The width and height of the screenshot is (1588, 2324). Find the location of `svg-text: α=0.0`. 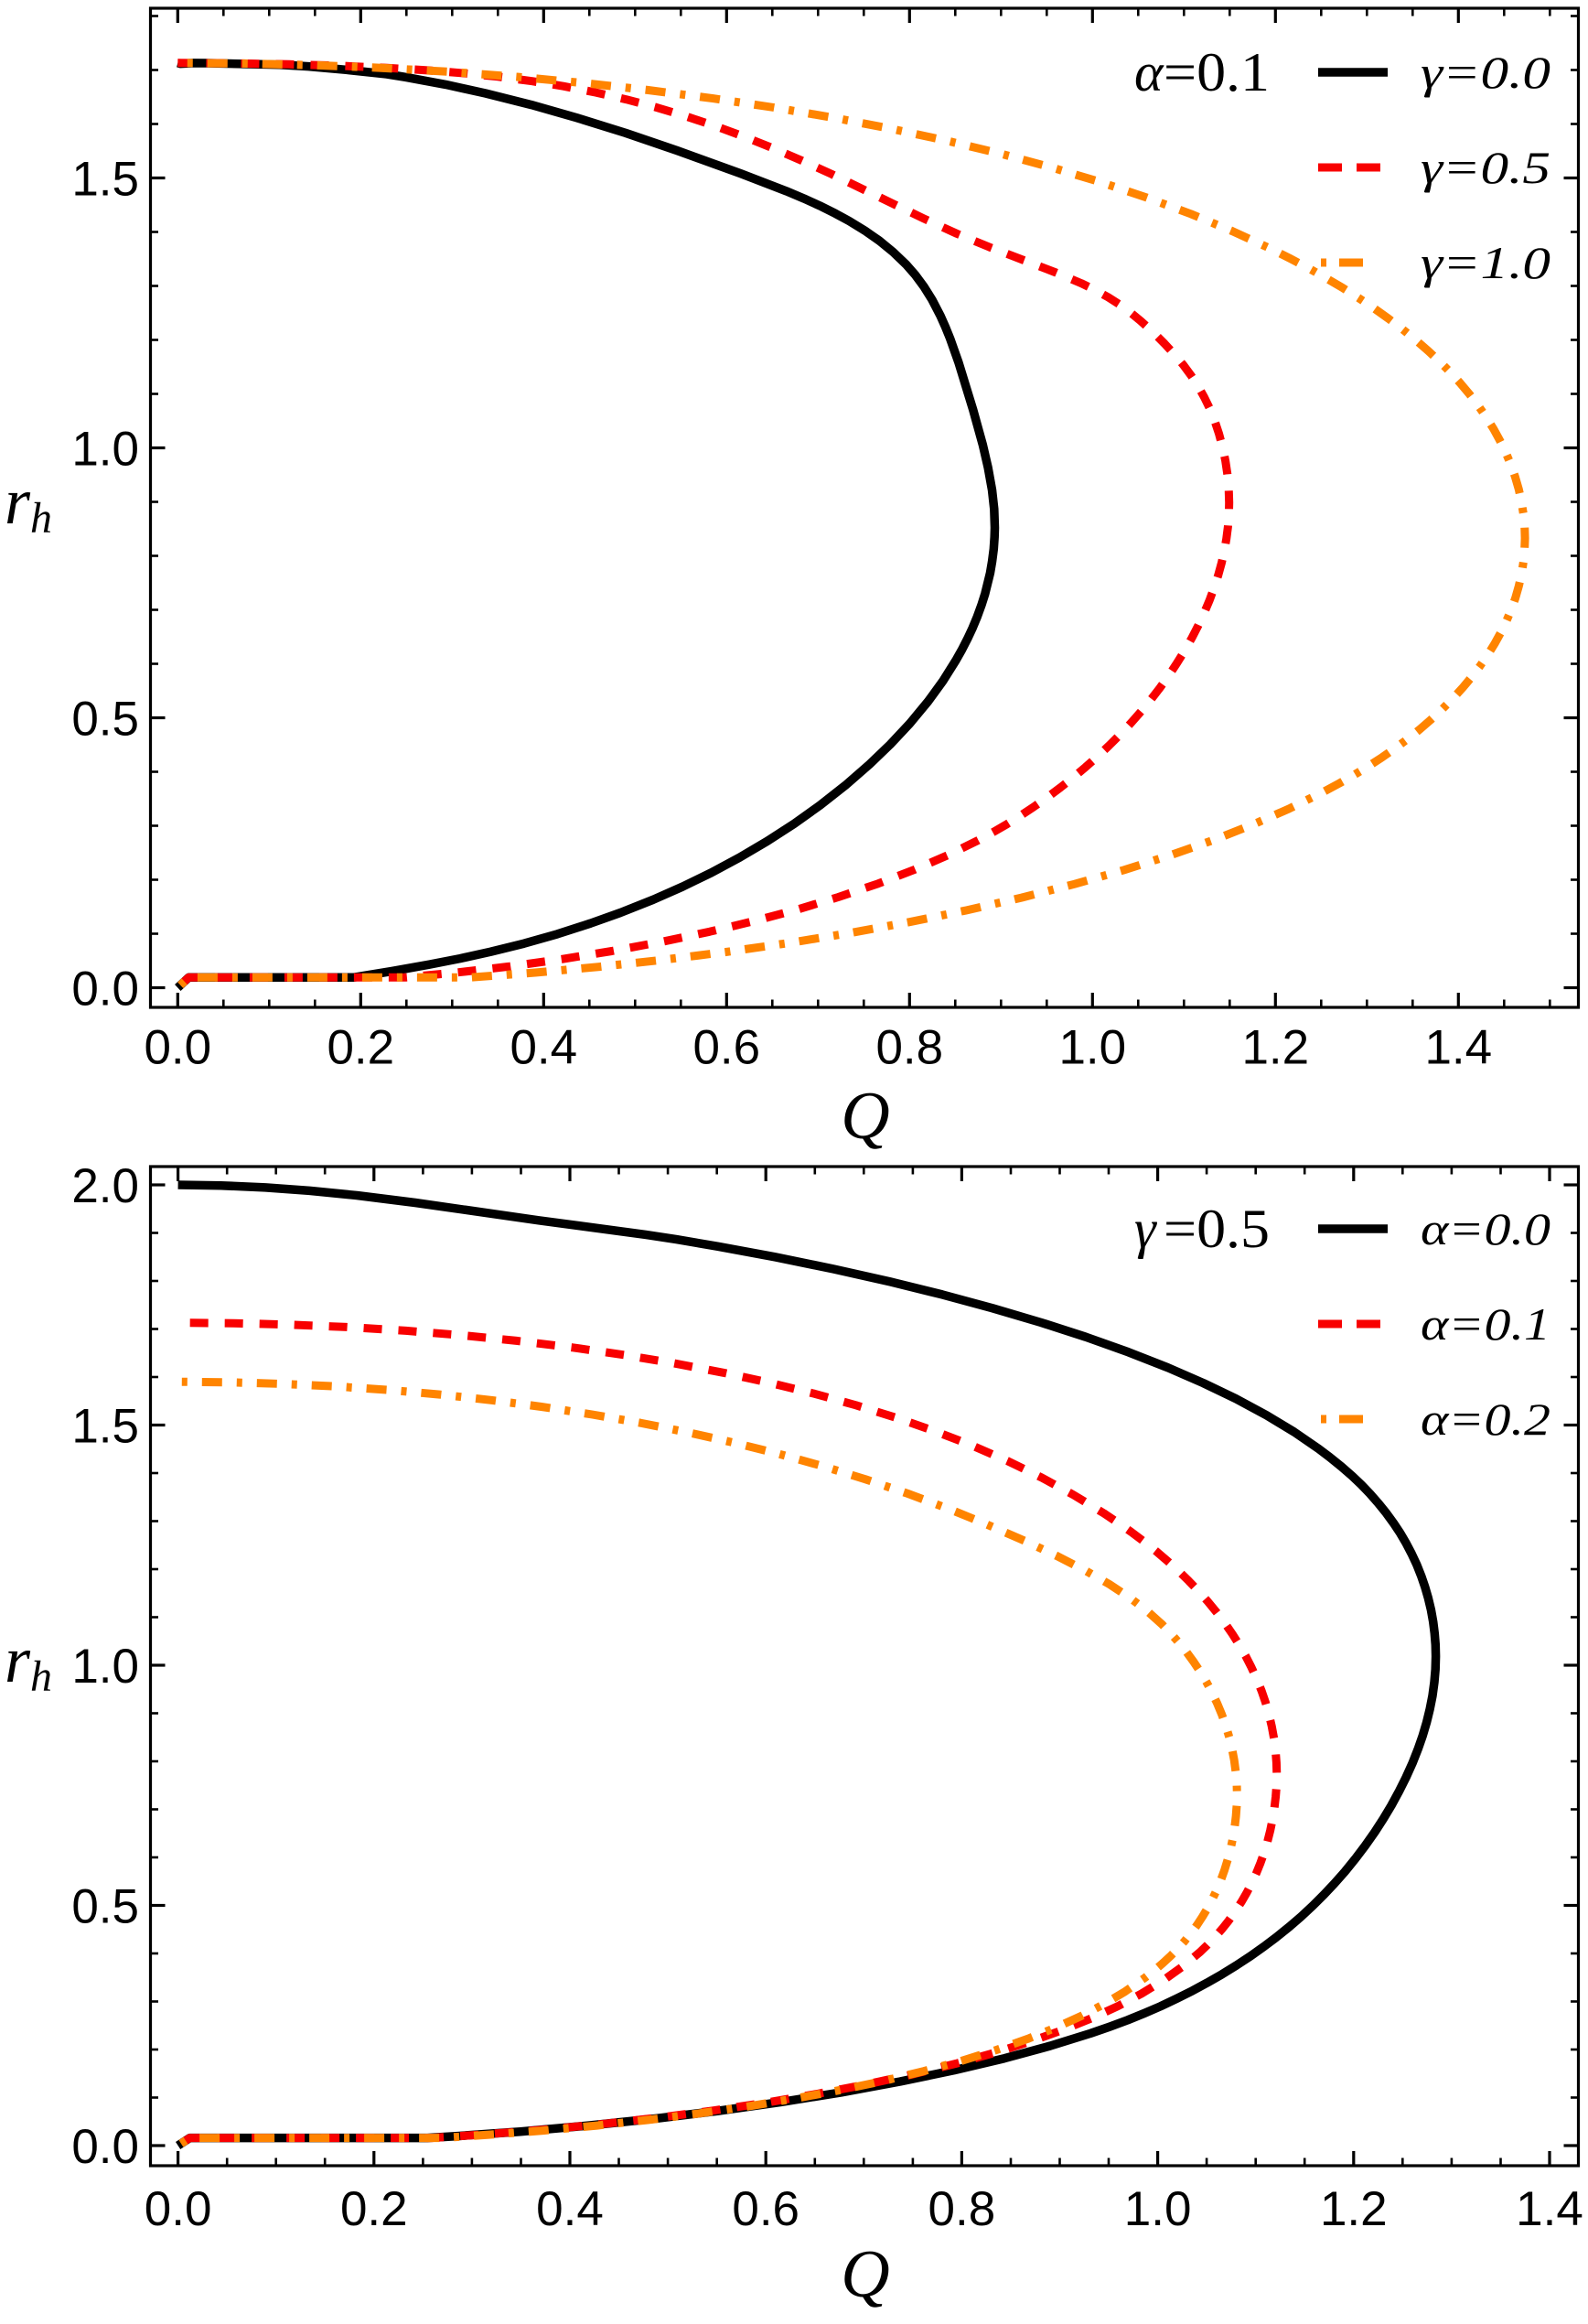

svg-text: α=0.0 is located at coordinates (1485, 1228).